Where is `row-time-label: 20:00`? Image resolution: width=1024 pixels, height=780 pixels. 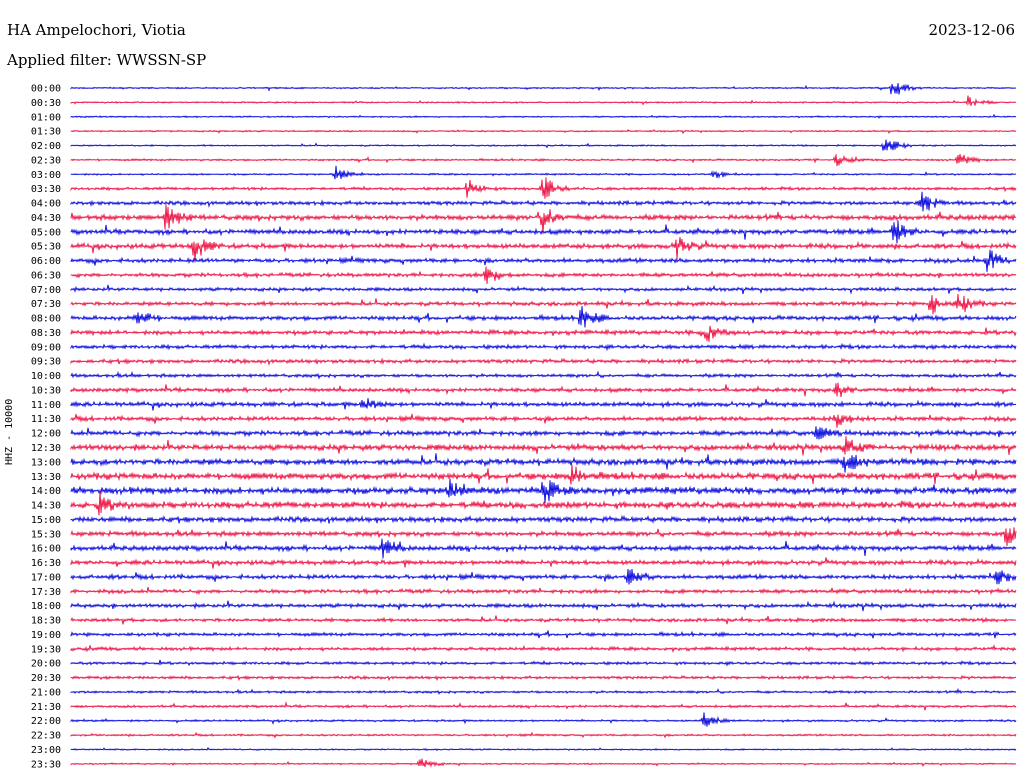
row-time-label: 20:00 is located at coordinates (46, 664).